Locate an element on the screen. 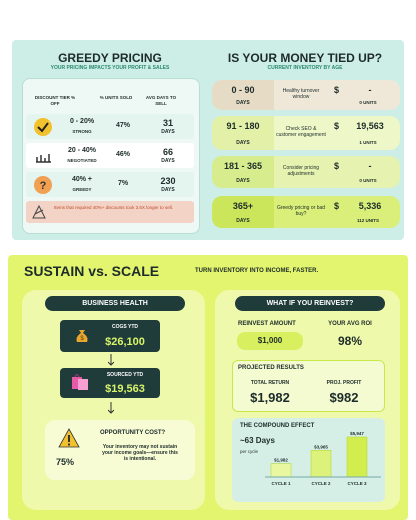  avg-days: 66 is located at coordinates (167, 152).